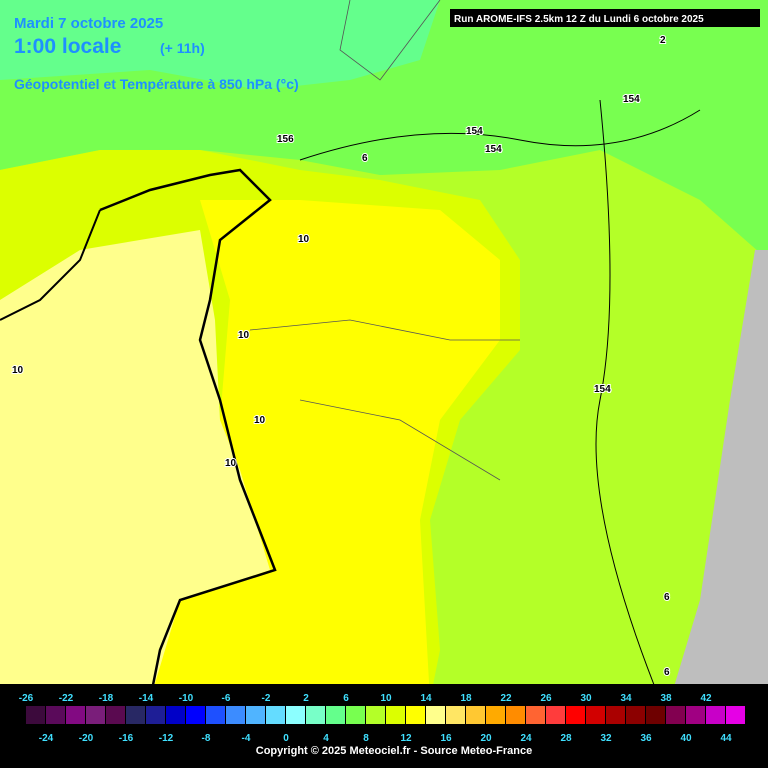  What do you see at coordinates (146, 698) in the screenshot?
I see `scale-label: -14` at bounding box center [146, 698].